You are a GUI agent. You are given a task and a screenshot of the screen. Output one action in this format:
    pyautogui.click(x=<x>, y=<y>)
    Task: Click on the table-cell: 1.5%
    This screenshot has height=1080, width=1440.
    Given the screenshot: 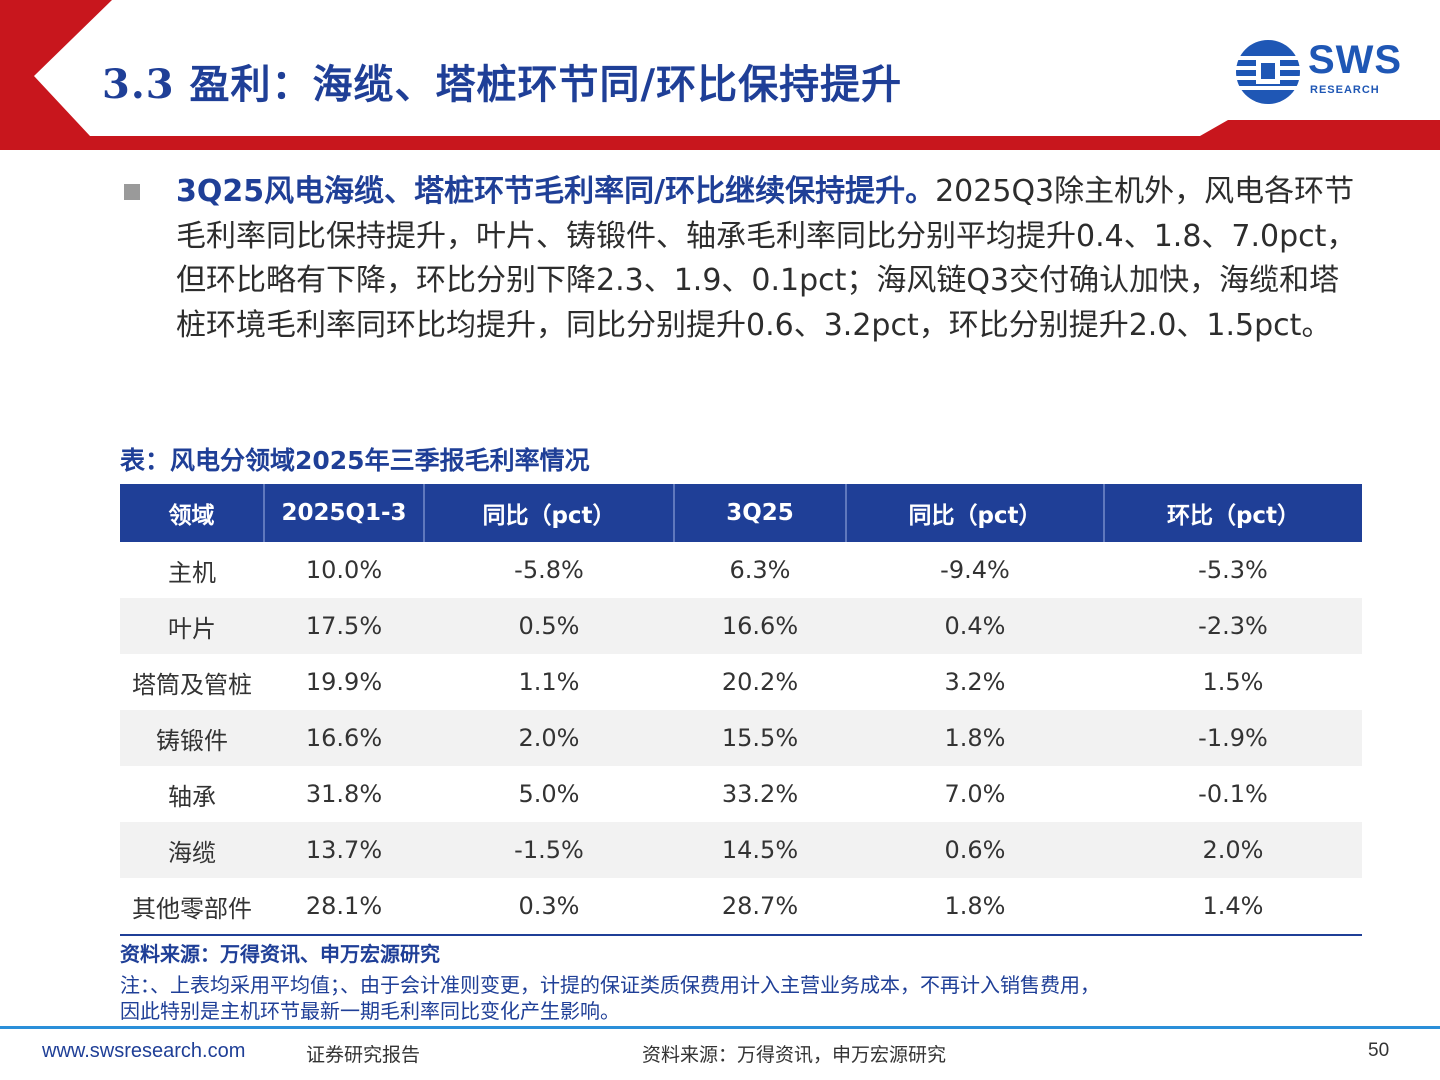 What is the action you would take?
    pyautogui.click(x=1233, y=682)
    